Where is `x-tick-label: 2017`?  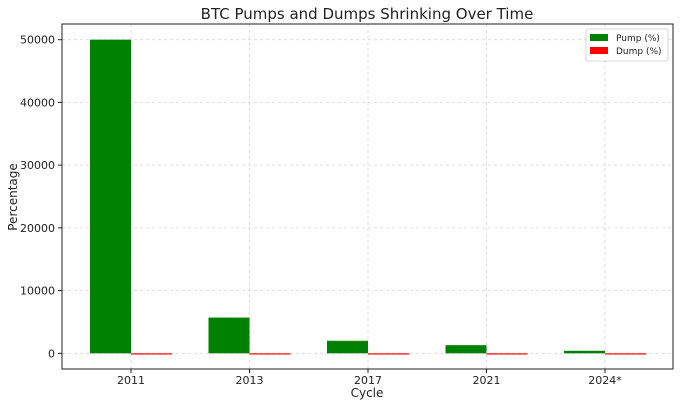 x-tick-label: 2017 is located at coordinates (368, 380).